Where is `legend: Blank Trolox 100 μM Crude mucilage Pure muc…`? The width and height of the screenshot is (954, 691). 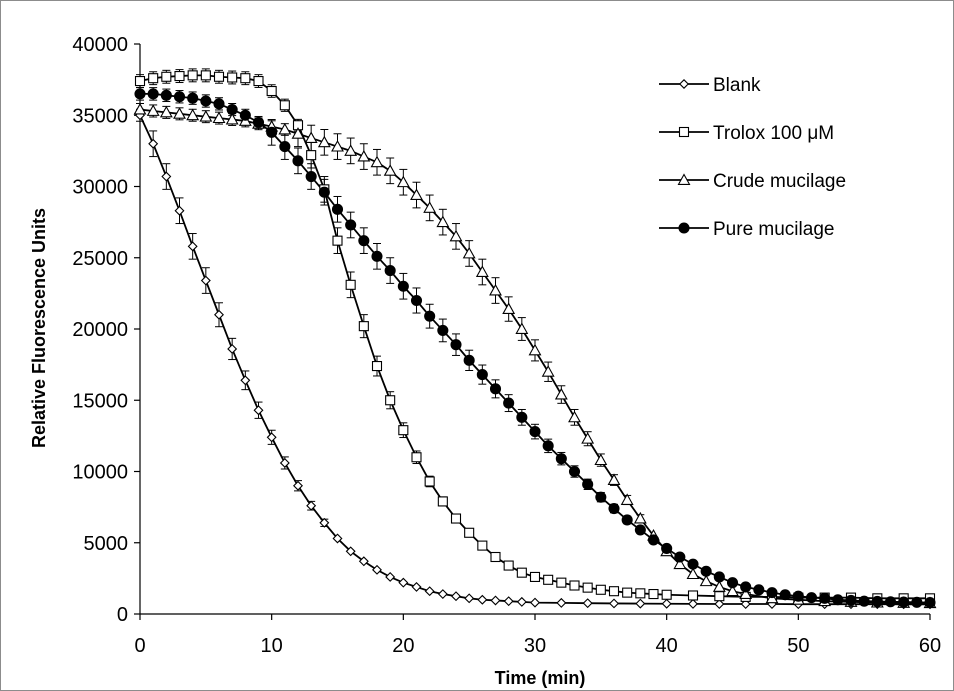 legend: Blank Trolox 100 μM Crude mucilage Pure muc… is located at coordinates (752, 157).